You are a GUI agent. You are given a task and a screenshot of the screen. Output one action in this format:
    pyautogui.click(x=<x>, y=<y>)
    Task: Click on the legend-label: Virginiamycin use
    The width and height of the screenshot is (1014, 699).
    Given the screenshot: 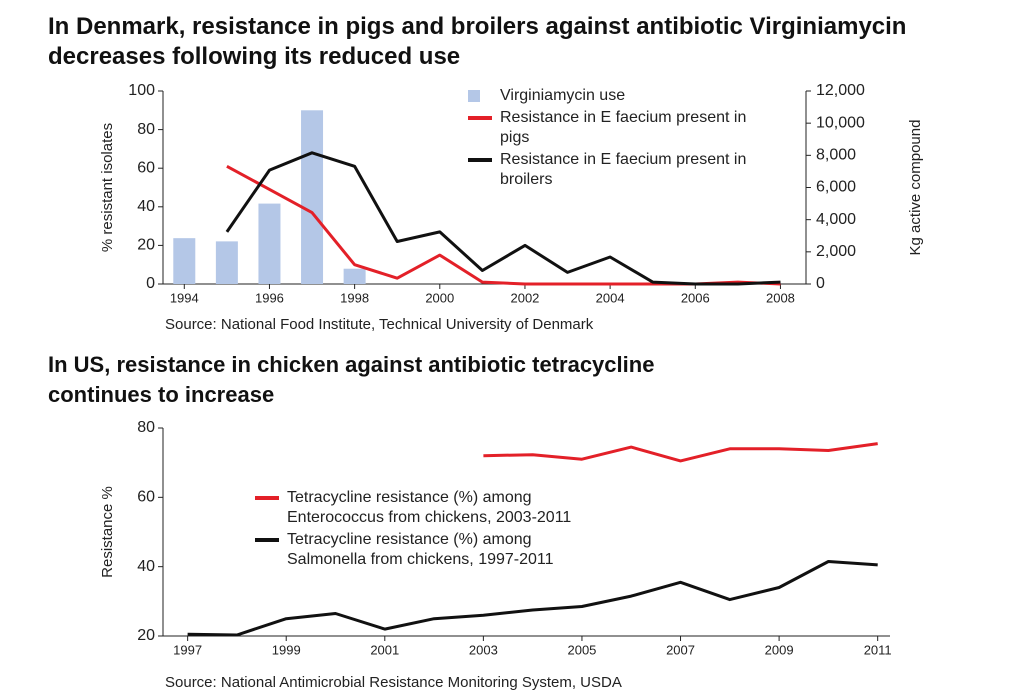 What is the action you would take?
    pyautogui.click(x=563, y=95)
    